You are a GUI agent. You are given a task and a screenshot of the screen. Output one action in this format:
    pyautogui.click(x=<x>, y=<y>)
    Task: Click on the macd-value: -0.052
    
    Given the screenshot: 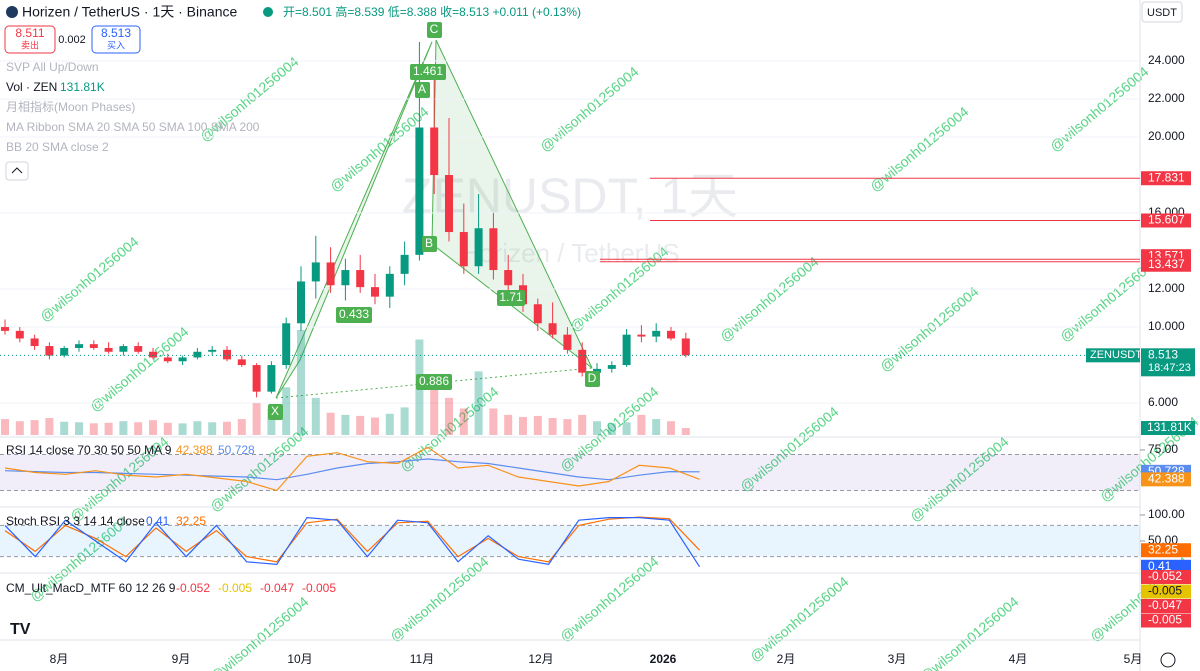 What is the action you would take?
    pyautogui.click(x=193, y=588)
    